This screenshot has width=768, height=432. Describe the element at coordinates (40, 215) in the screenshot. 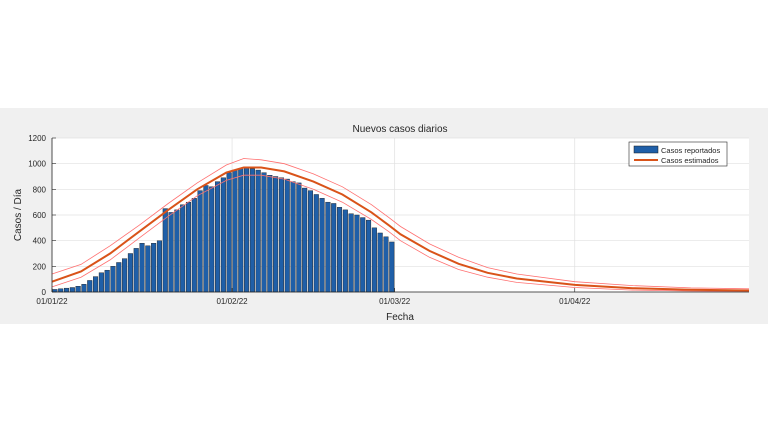

I see `y-tick-label: 600` at that location.